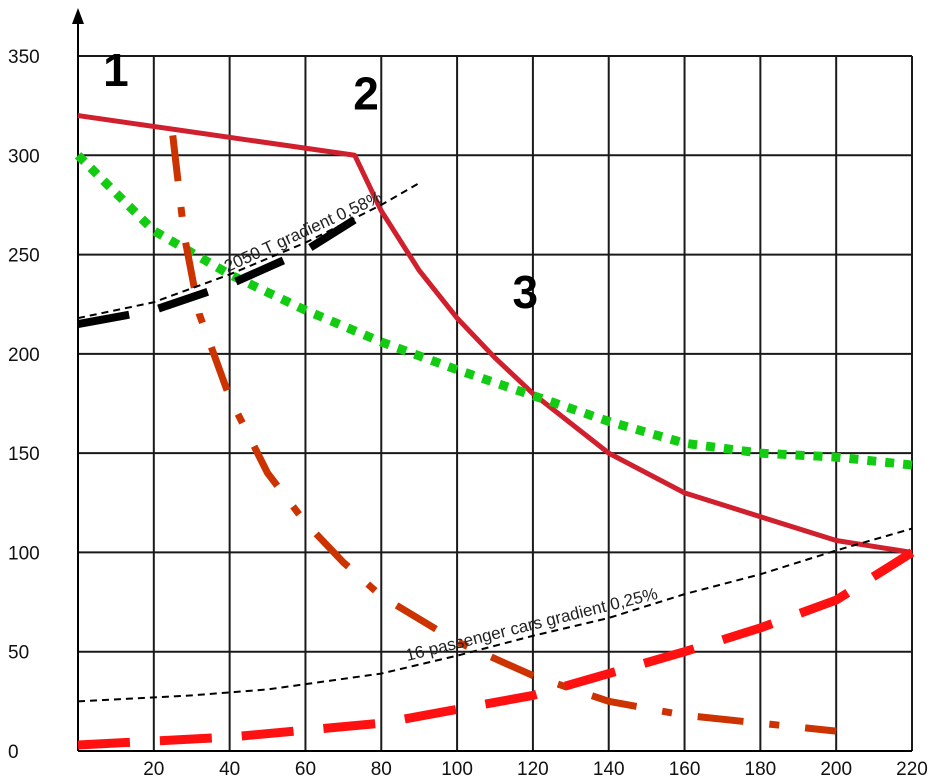 Image resolution: width=933 pixels, height=779 pixels. I want to click on y-tick-label: 50, so click(18, 653).